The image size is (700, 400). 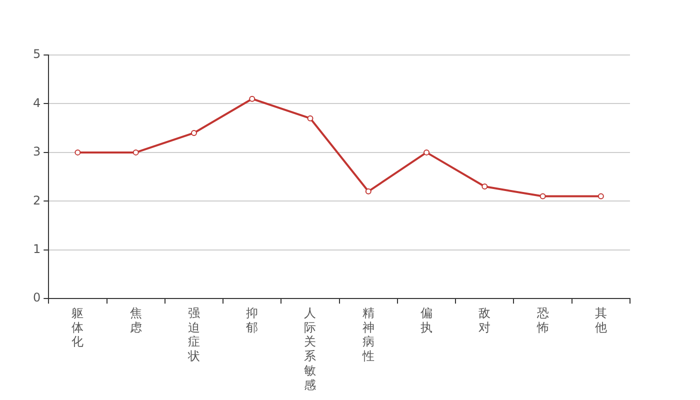 I want to click on x-tick-label: 精神病性, so click(x=367, y=335).